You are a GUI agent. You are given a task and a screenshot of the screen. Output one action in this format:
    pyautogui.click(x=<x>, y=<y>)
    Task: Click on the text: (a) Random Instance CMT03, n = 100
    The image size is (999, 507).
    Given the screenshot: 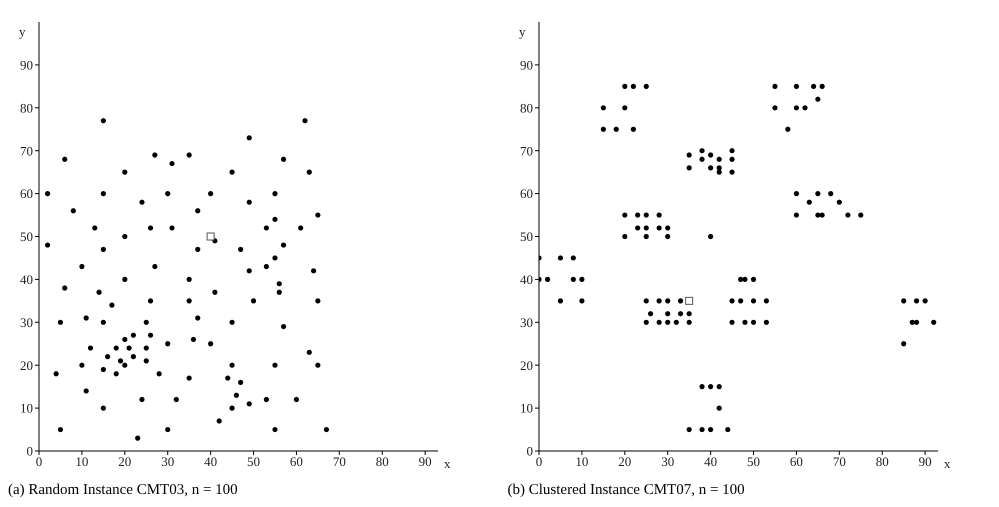 What is the action you would take?
    pyautogui.click(x=123, y=490)
    